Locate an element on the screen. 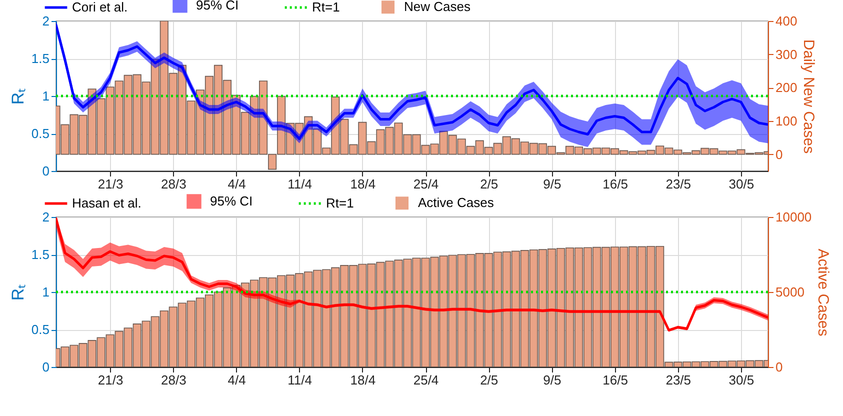 This screenshot has height=416, width=843. y2-axis-title: Daily New Cases is located at coordinates (809, 96).